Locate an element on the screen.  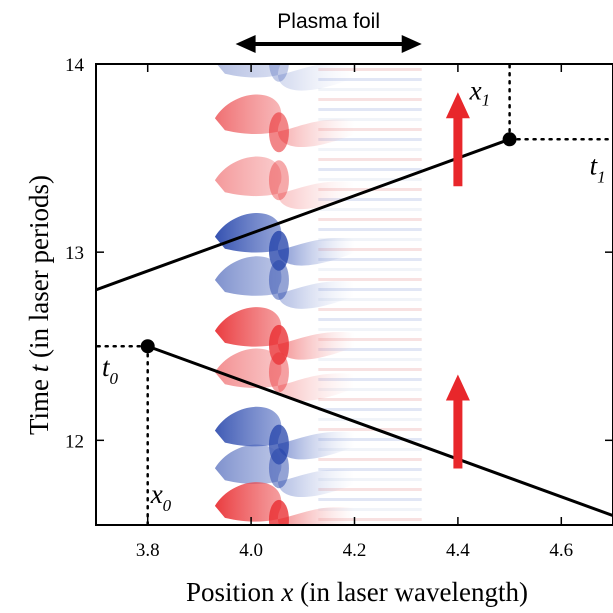
y-tick-label: 14 is located at coordinates (75, 65).